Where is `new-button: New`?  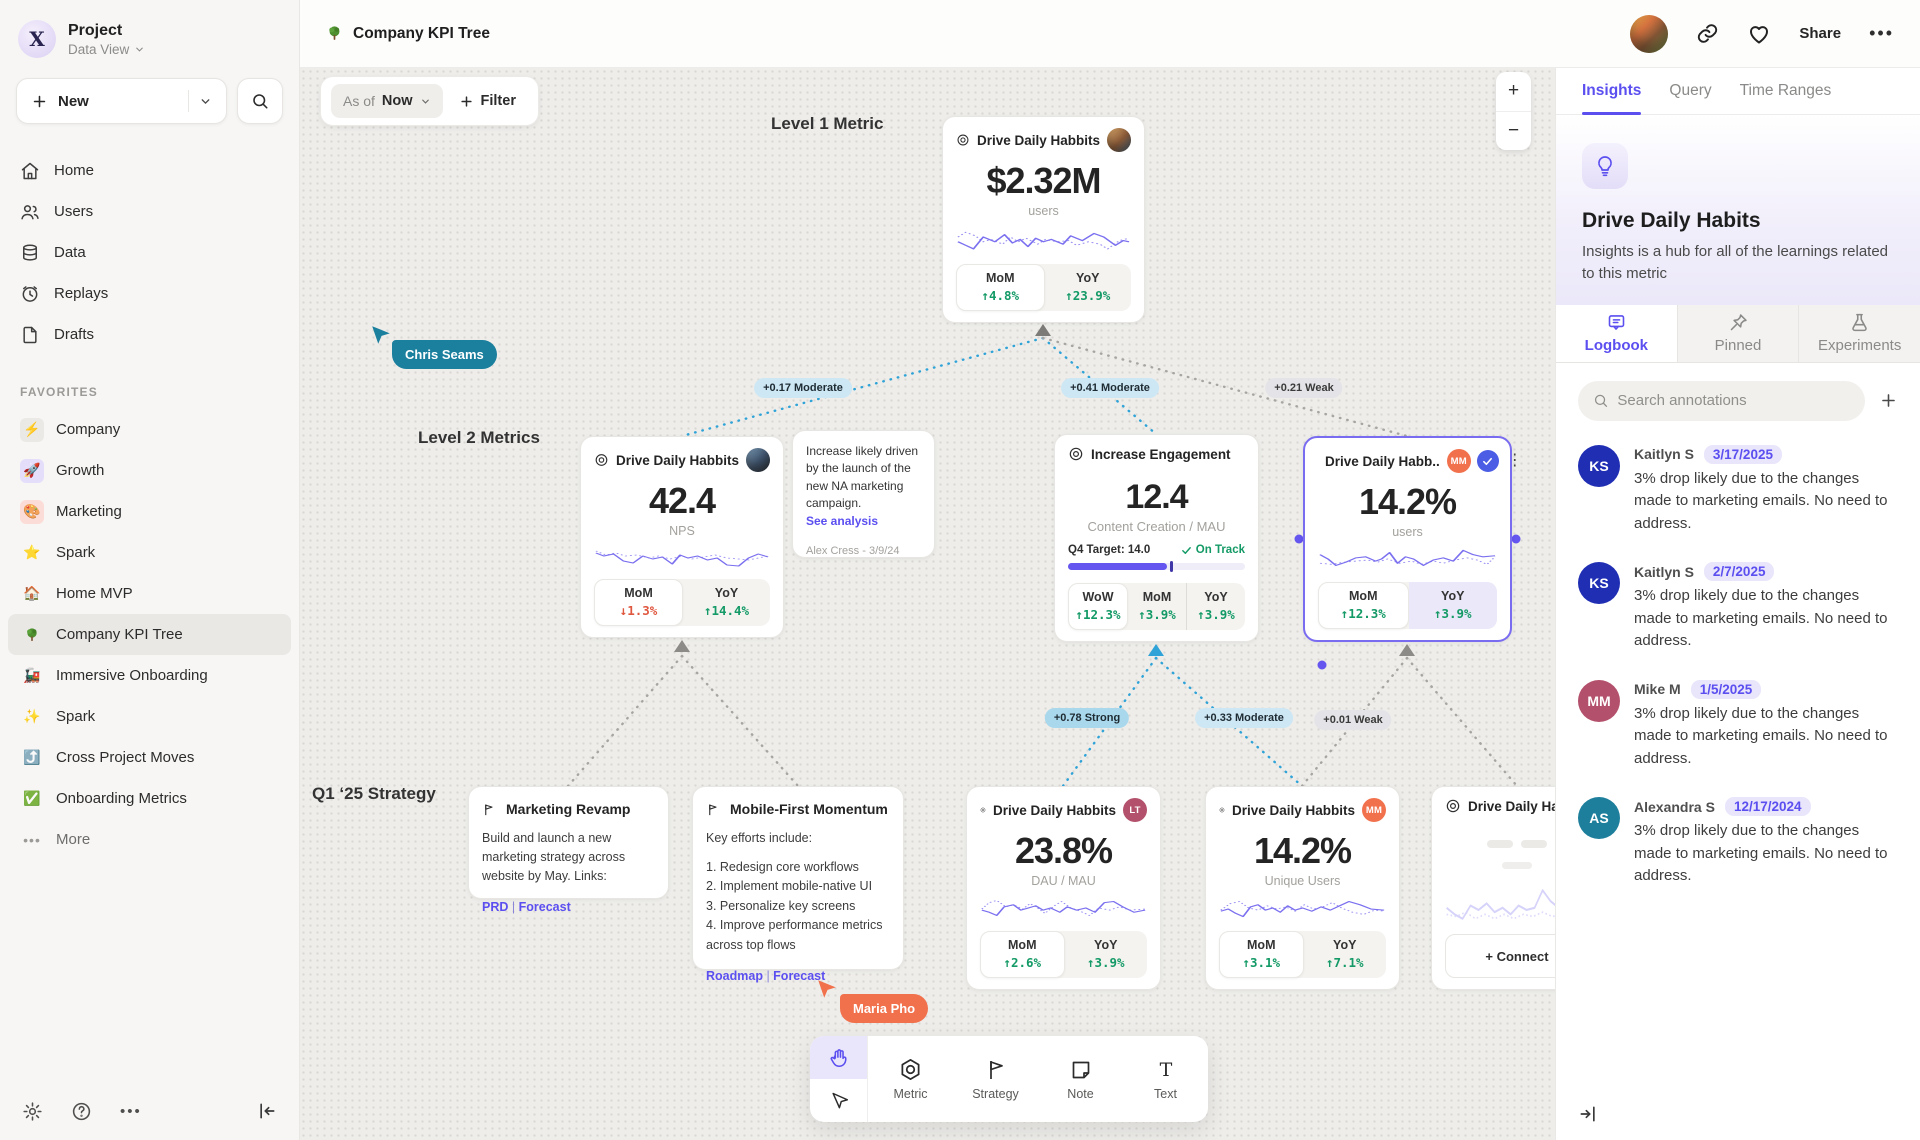 new-button: New is located at coordinates (121, 101).